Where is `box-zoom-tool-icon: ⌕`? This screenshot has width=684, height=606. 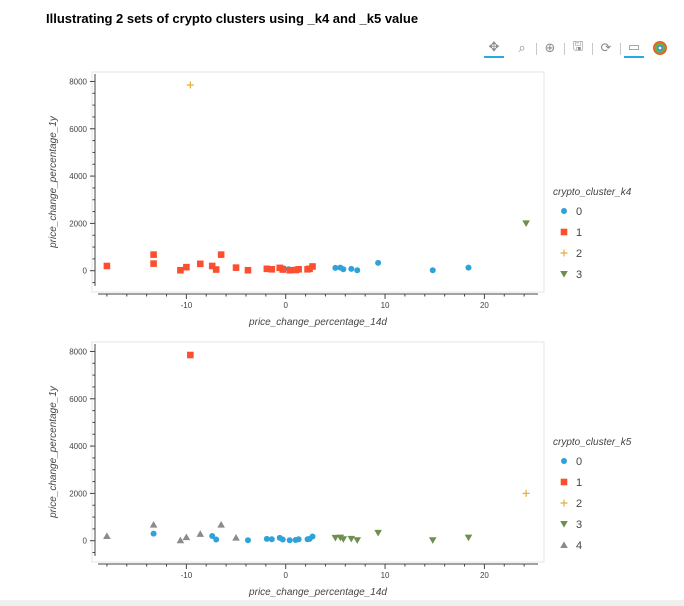
box-zoom-tool-icon: ⌕ is located at coordinates (522, 48).